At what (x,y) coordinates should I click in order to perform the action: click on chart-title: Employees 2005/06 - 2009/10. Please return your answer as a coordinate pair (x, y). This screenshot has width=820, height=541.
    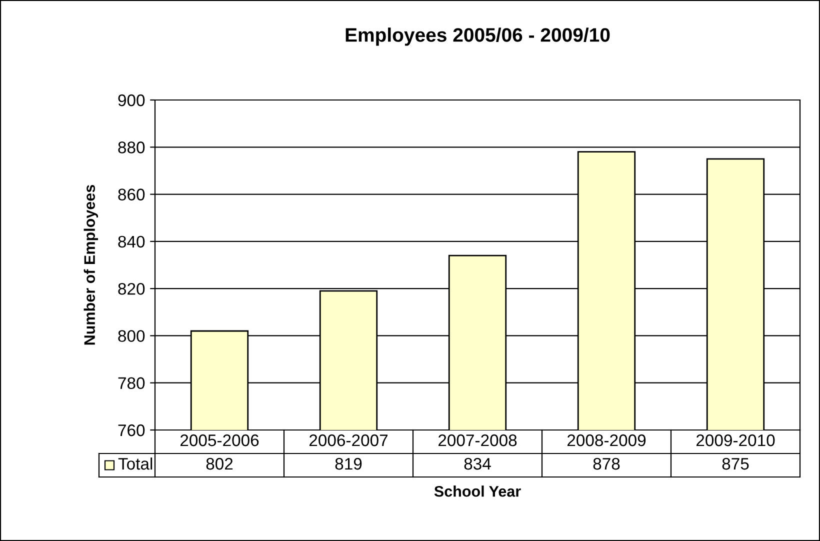
    Looking at the image, I should click on (478, 37).